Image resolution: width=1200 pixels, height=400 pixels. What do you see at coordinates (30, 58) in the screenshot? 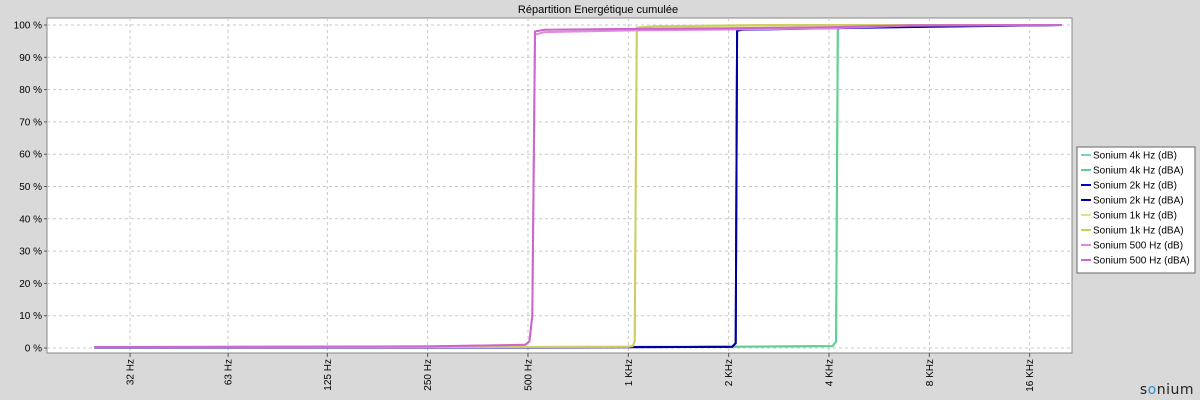
I see `y-tick-label: 90 %` at bounding box center [30, 58].